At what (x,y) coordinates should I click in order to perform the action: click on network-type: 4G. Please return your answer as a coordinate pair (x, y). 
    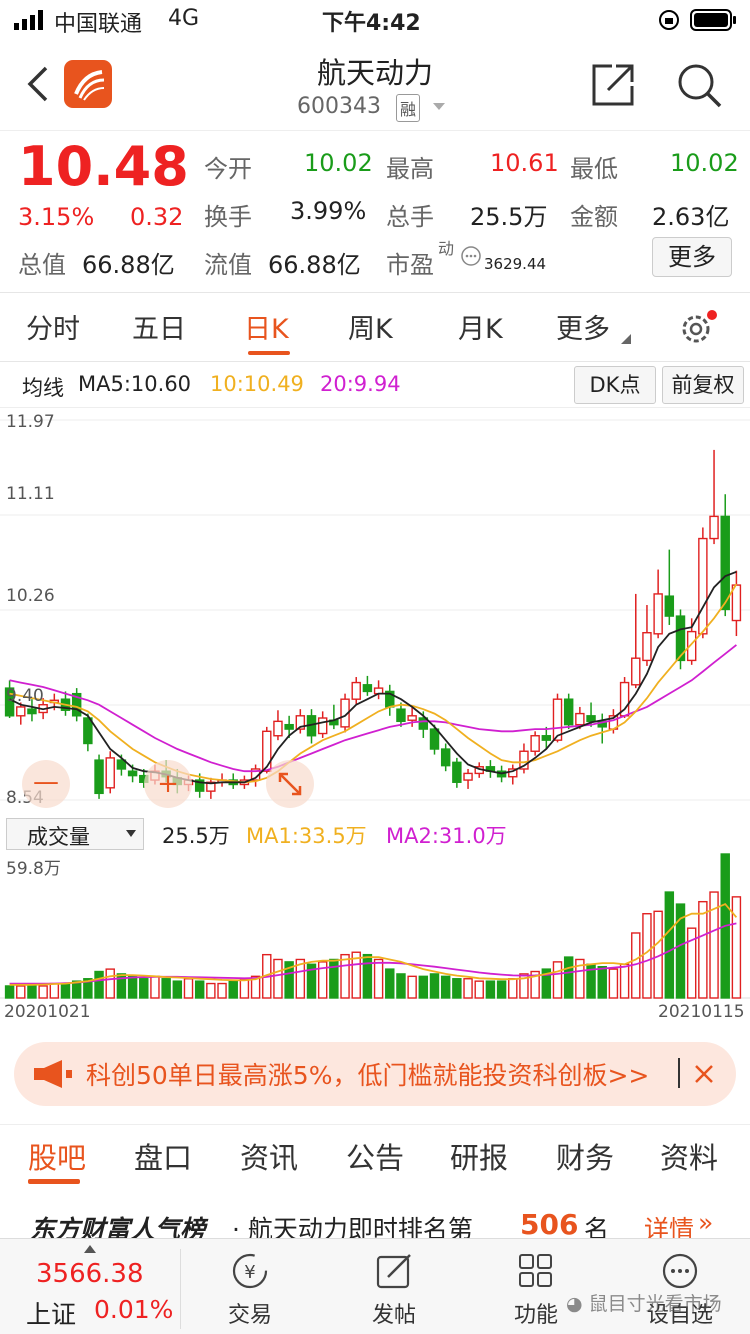
    Looking at the image, I should click on (184, 18).